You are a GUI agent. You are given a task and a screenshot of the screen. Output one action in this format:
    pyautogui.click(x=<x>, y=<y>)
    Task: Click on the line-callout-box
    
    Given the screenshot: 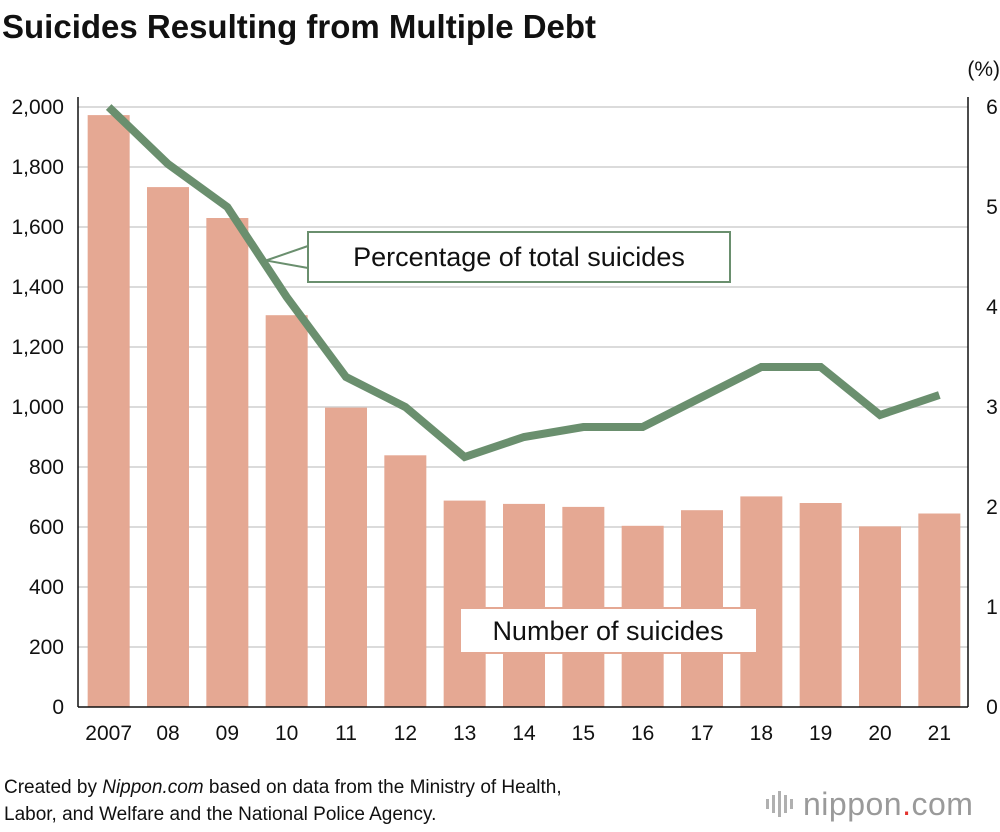 What is the action you would take?
    pyautogui.click(x=519, y=257)
    